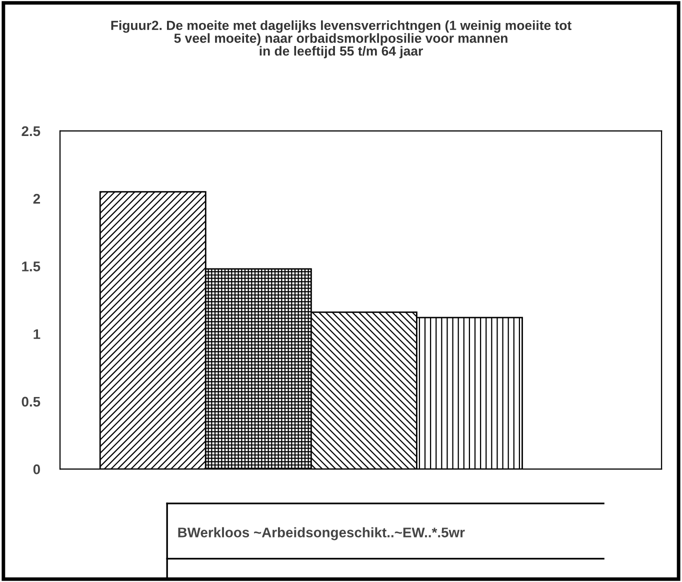 The width and height of the screenshot is (682, 582). What do you see at coordinates (31, 131) in the screenshot?
I see `y-tick-label: 2.5` at bounding box center [31, 131].